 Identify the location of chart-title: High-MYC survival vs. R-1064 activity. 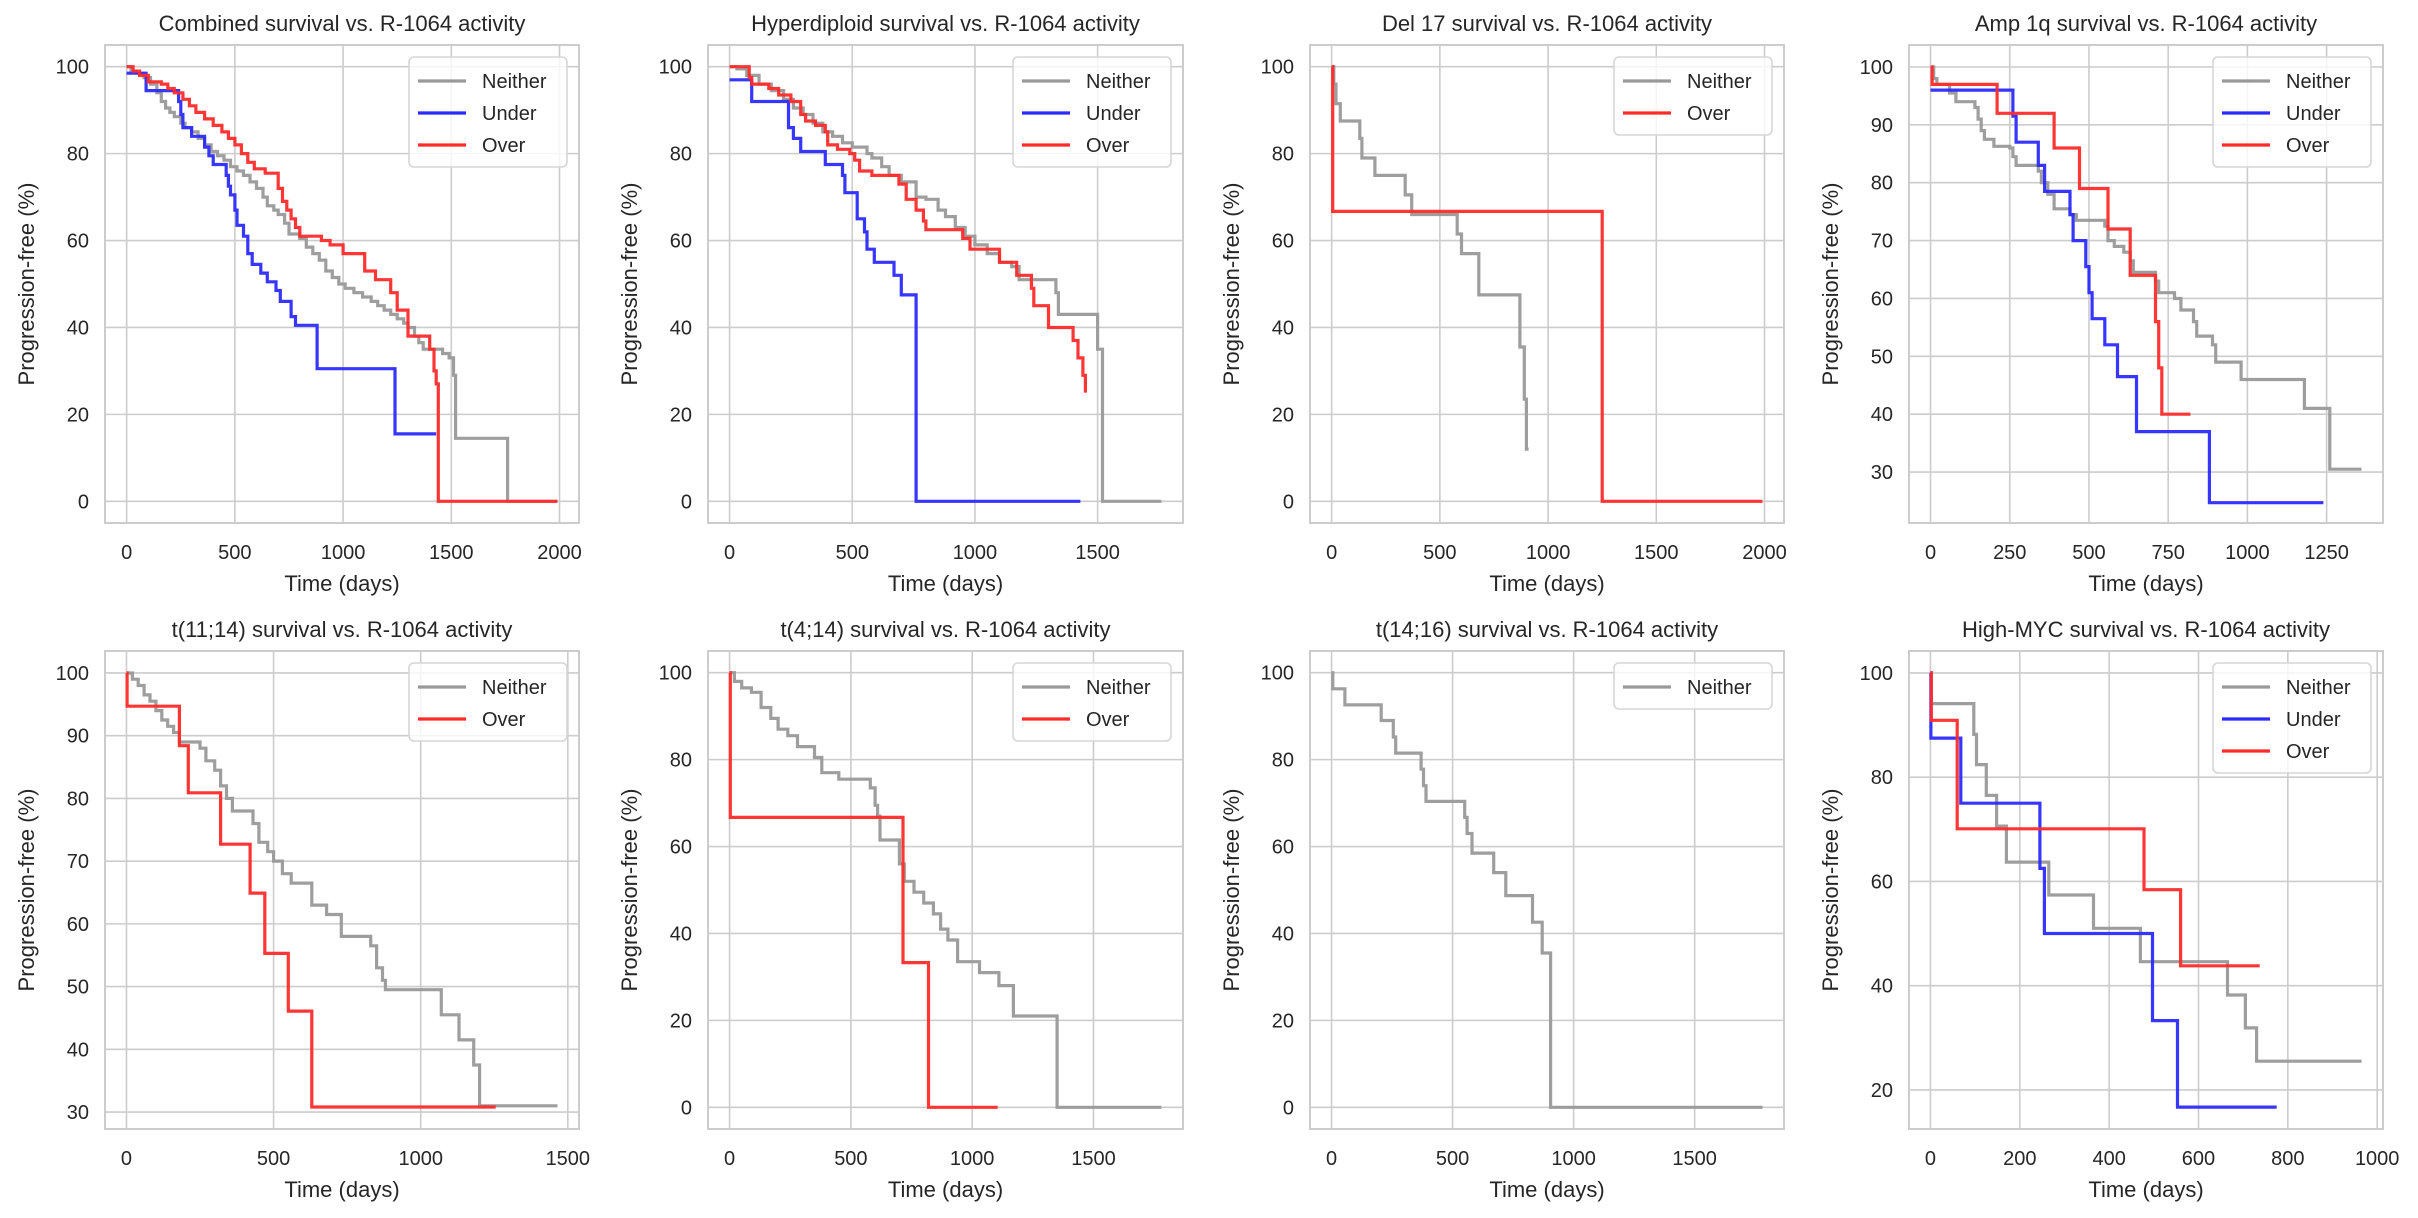
(2146, 629).